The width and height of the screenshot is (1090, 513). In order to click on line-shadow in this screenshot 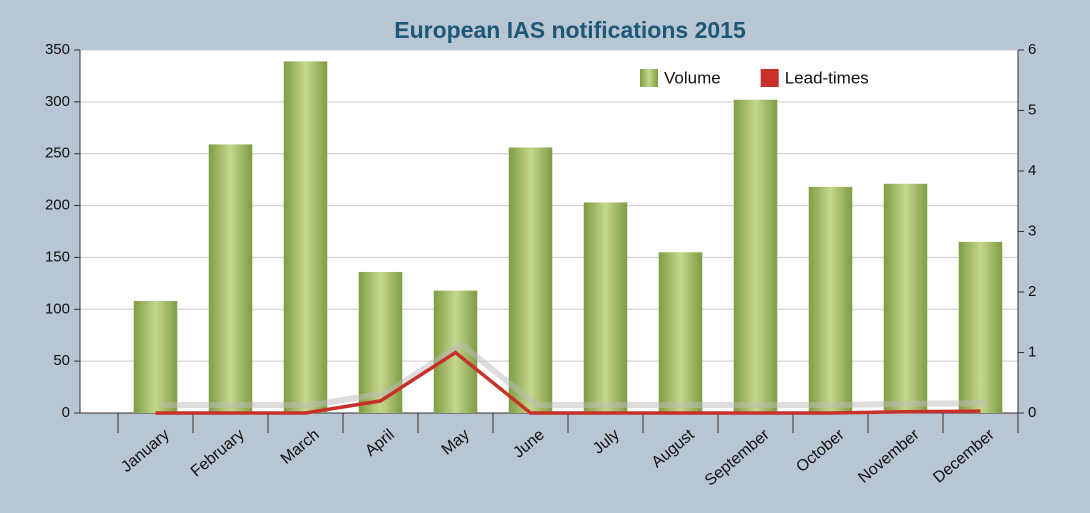, I will do `click(574, 374)`.